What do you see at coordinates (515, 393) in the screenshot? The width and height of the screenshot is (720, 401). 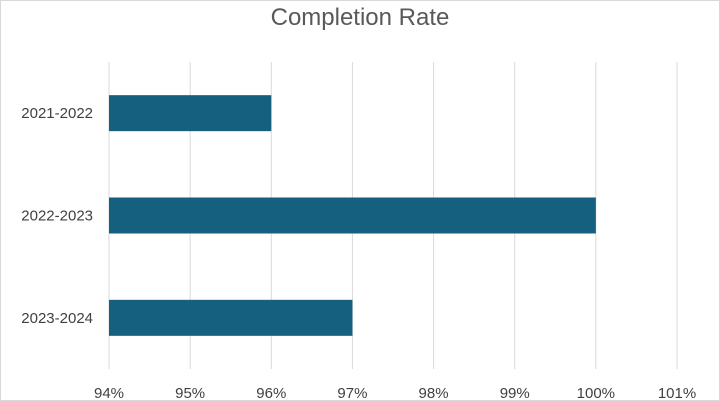 I see `x-tick-label: 99%` at bounding box center [515, 393].